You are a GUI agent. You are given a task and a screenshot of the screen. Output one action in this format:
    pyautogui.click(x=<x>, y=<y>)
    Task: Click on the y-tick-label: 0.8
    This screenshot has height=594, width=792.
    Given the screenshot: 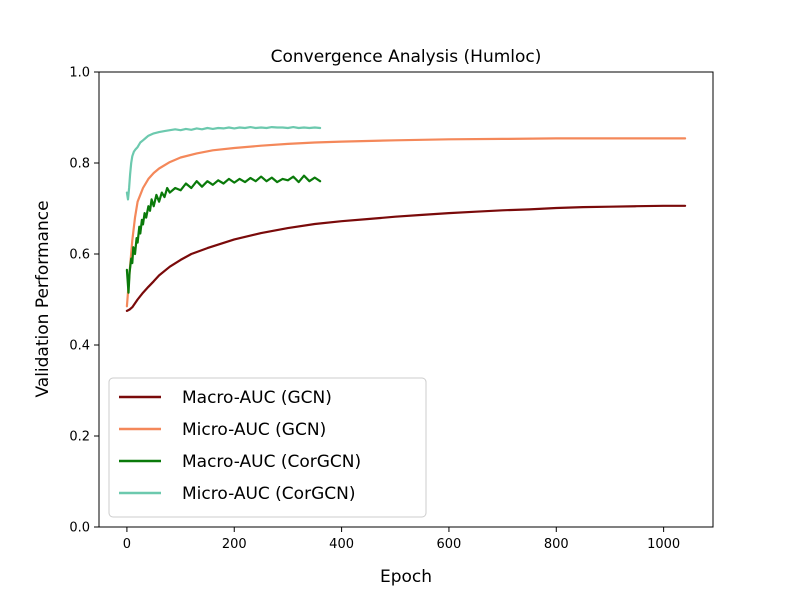 What is the action you would take?
    pyautogui.click(x=79, y=164)
    